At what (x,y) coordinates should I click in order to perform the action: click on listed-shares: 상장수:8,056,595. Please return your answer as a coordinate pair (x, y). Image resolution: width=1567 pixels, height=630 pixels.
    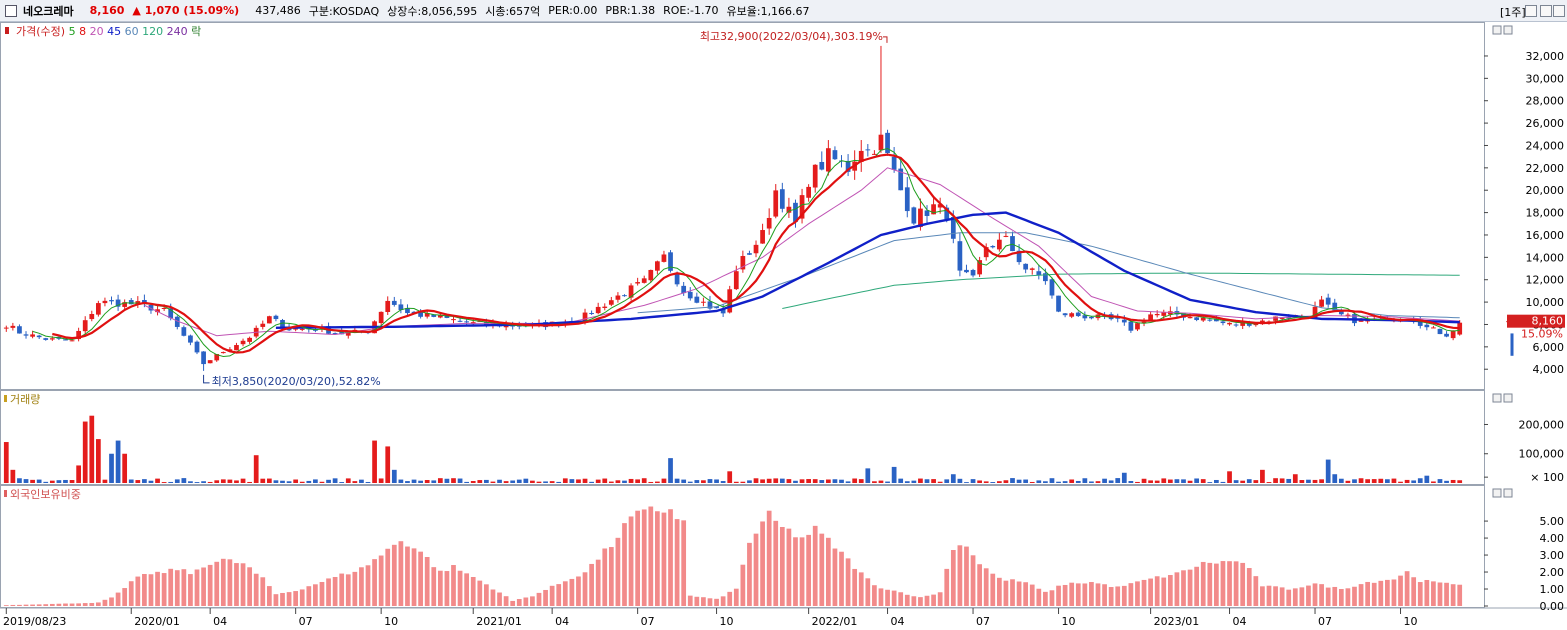
    Looking at the image, I should click on (432, 11).